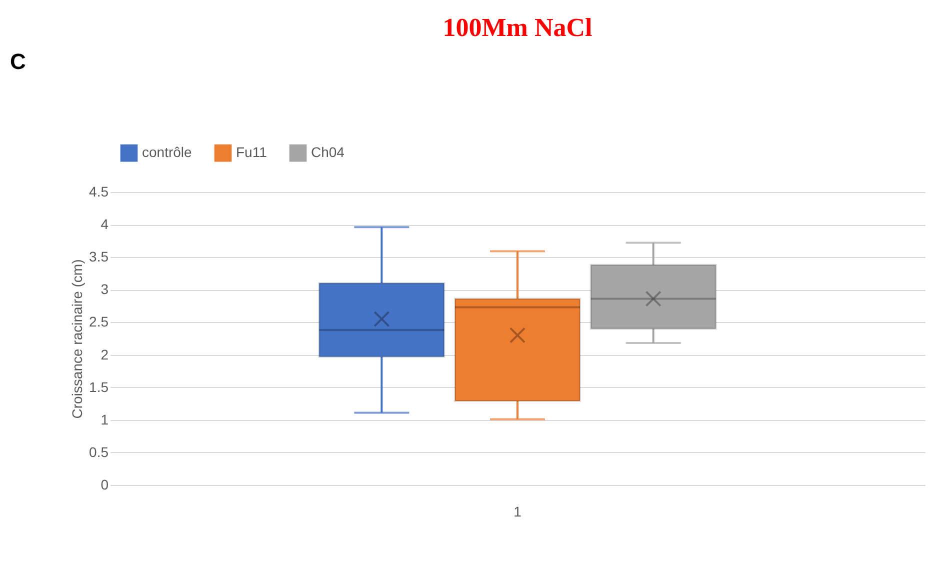  I want to click on y-tick-label: 1.5, so click(99, 386).